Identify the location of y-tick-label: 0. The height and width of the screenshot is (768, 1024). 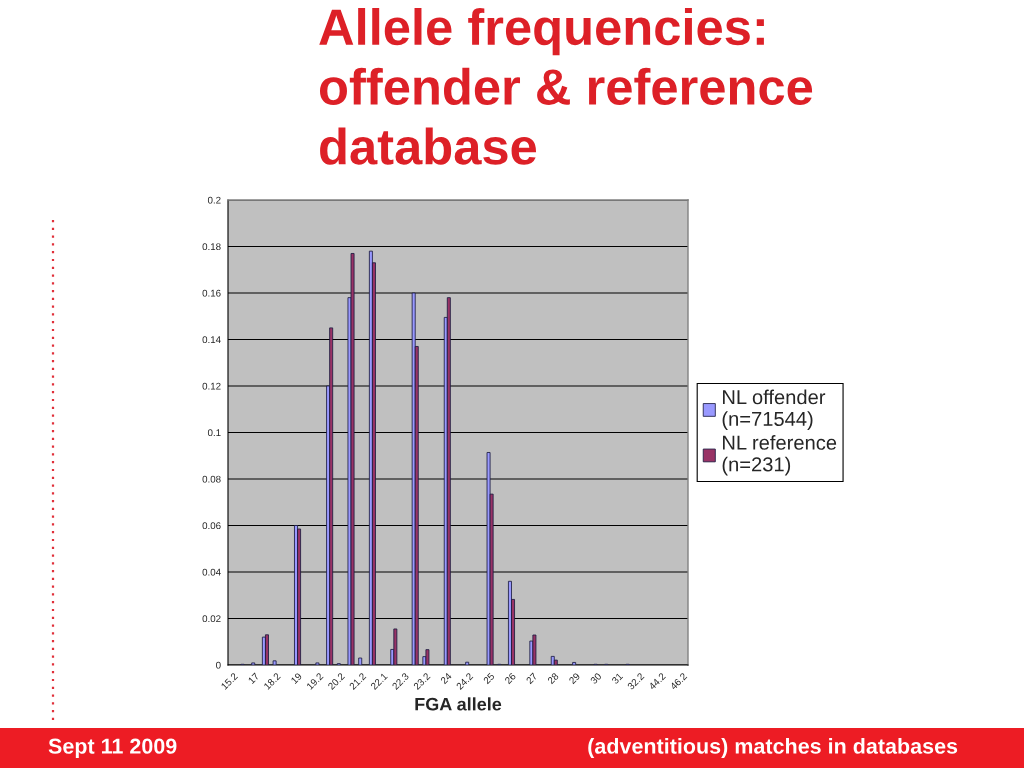
(218, 665).